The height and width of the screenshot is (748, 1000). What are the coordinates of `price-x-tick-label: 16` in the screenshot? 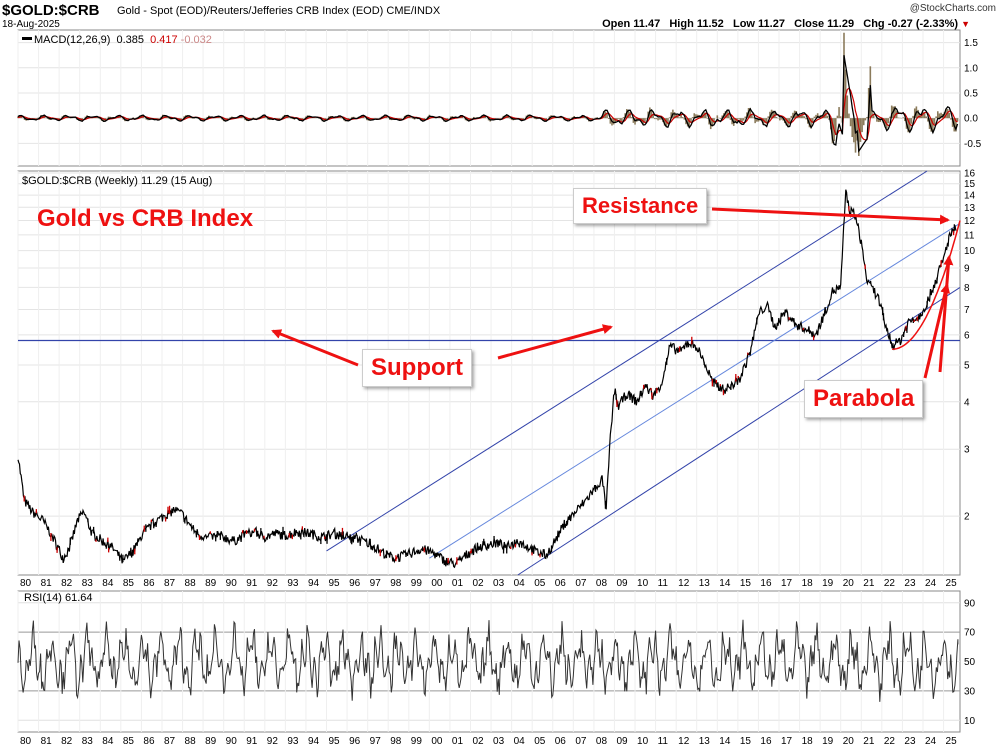 It's located at (766, 583).